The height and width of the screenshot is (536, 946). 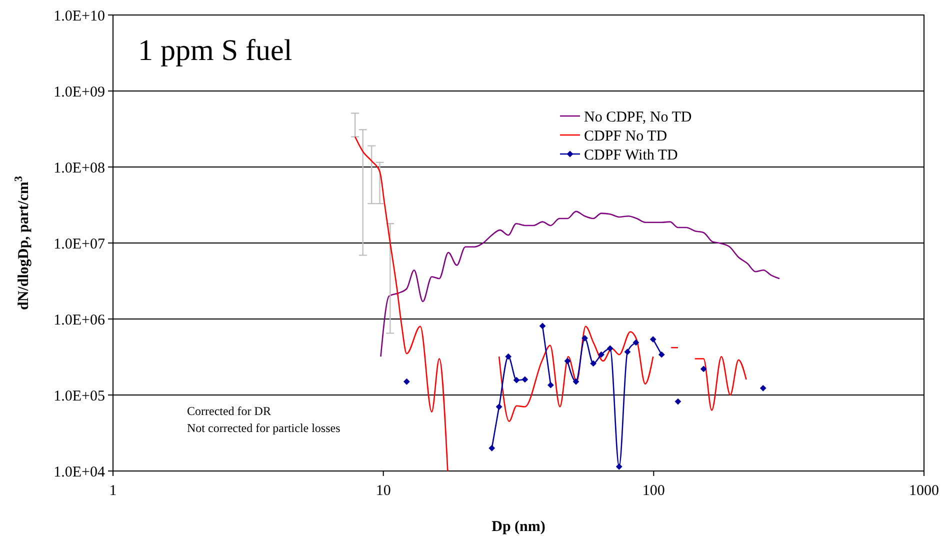 What do you see at coordinates (79, 92) in the screenshot?
I see `y-tick-label: 1.0E+09` at bounding box center [79, 92].